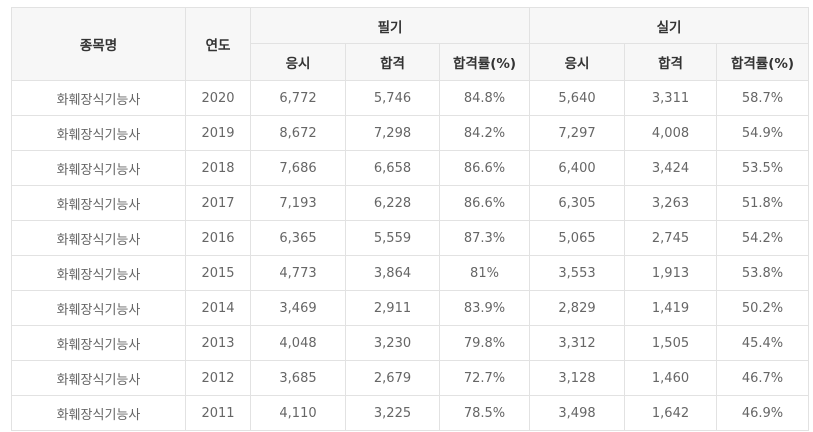 This screenshot has height=432, width=813. I want to click on header-practical: 실기, so click(669, 25).